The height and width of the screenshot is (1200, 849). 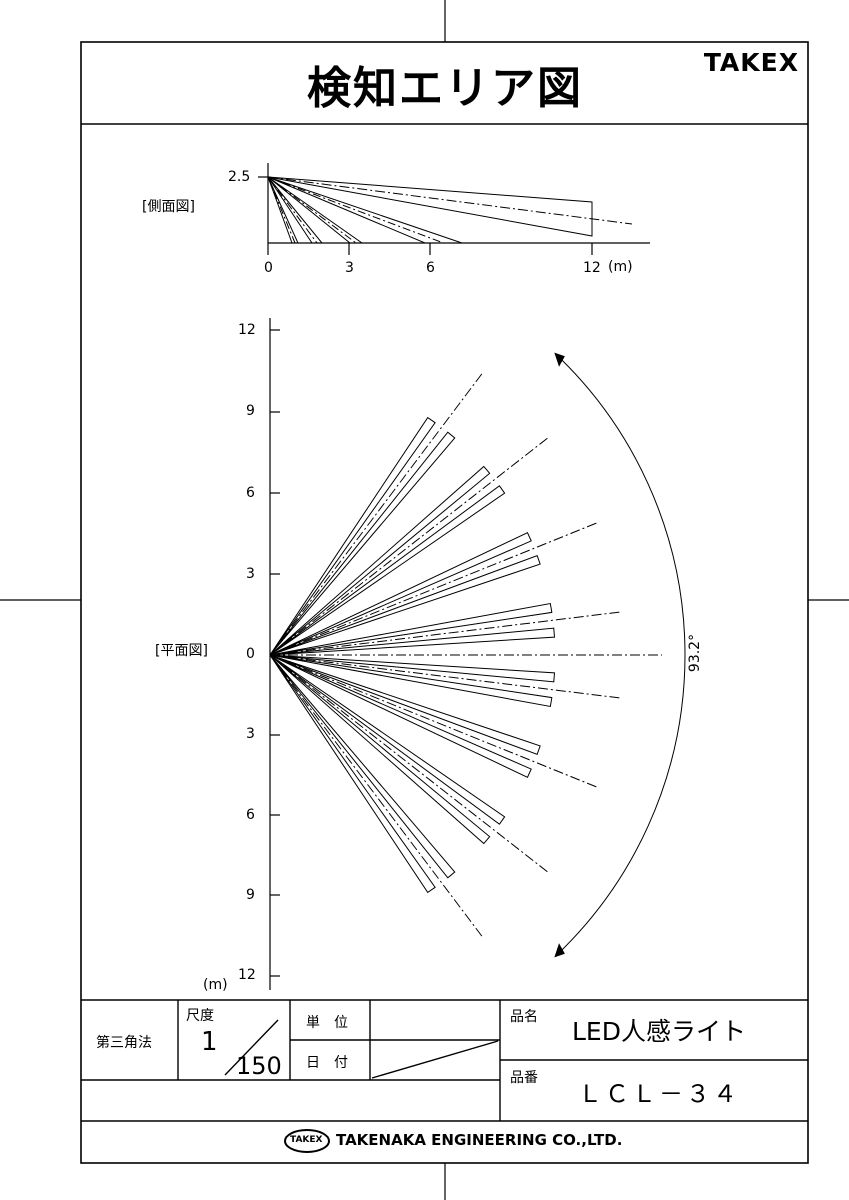 What do you see at coordinates (181, 651) in the screenshot?
I see `plan-view-label: [平面図]` at bounding box center [181, 651].